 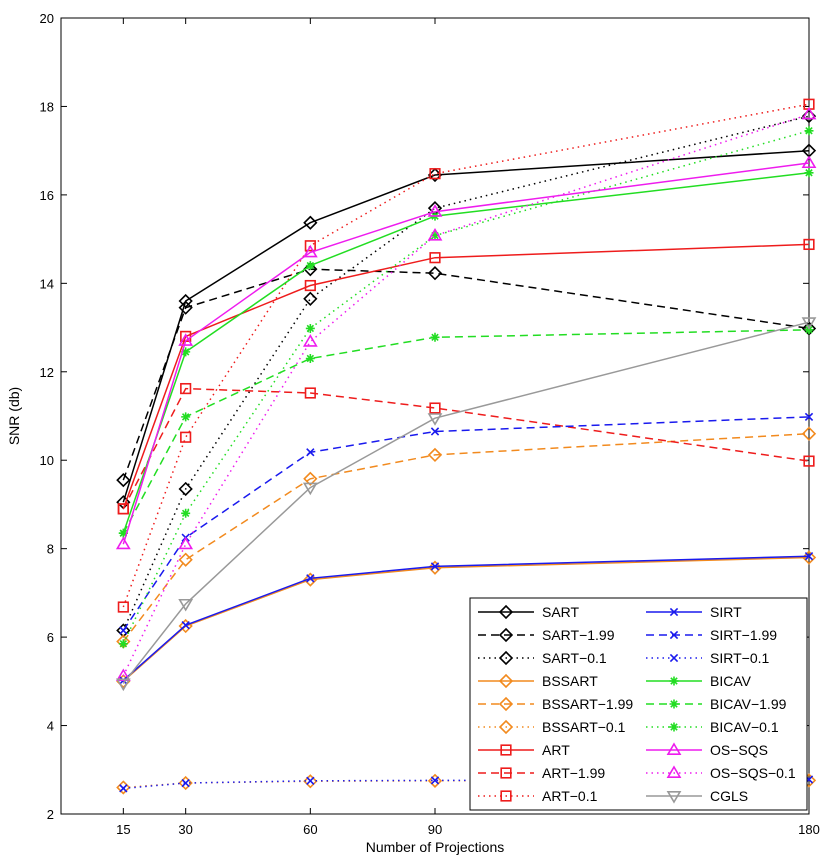 I want to click on legend-label: BSSART, so click(x=570, y=681).